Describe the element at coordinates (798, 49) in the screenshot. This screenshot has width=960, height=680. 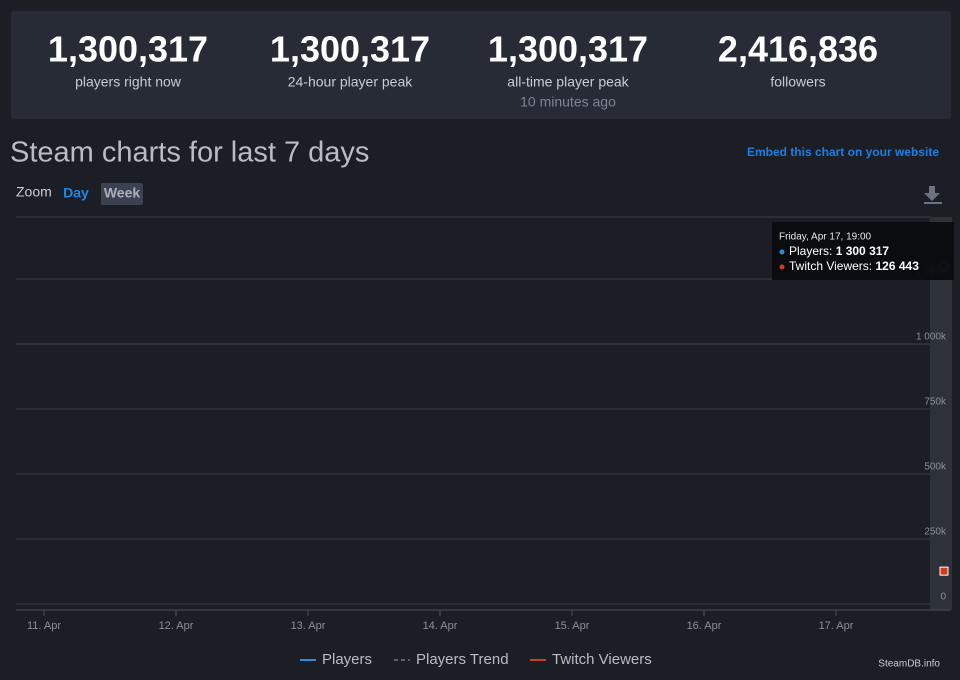
I see `stat-value: 2,416,836` at that location.